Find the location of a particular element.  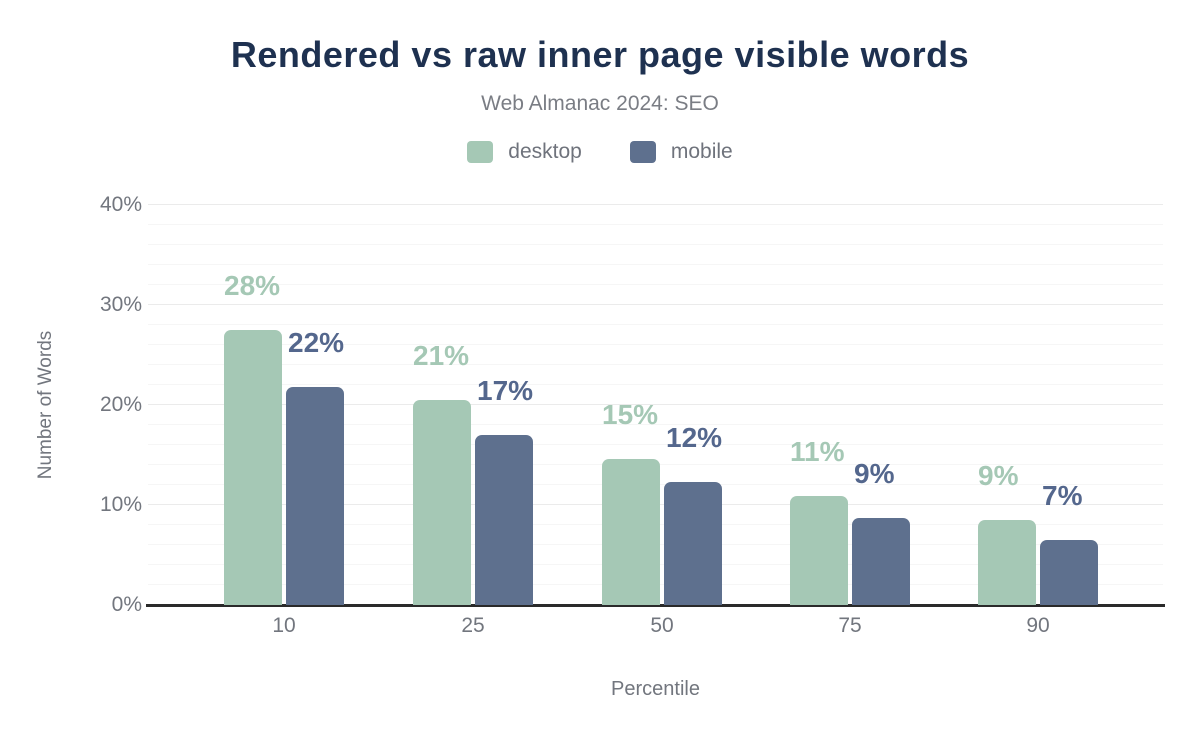

x-axis-tick-labels: 10 25 50 75 90 is located at coordinates (655, 628).